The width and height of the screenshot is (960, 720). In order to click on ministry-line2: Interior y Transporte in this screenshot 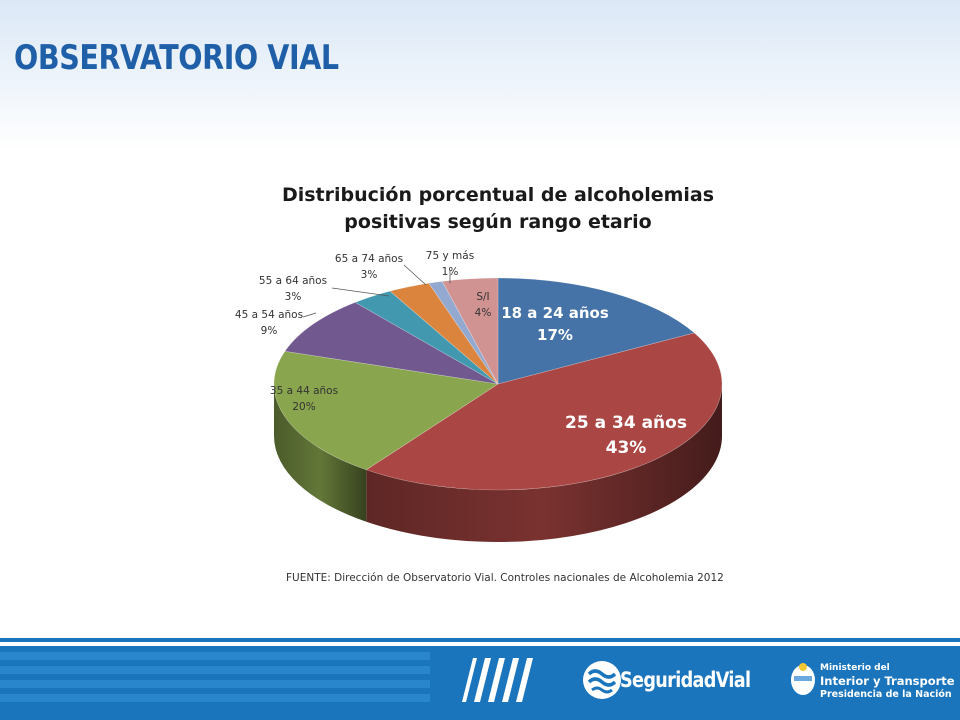, I will do `click(887, 681)`.